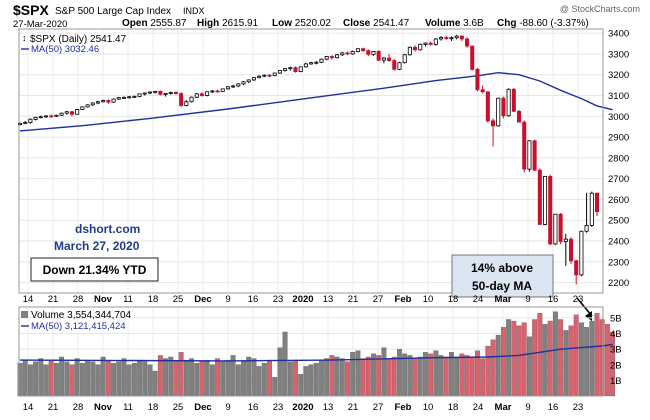  I want to click on x-tick-label: 10, so click(428, 299).